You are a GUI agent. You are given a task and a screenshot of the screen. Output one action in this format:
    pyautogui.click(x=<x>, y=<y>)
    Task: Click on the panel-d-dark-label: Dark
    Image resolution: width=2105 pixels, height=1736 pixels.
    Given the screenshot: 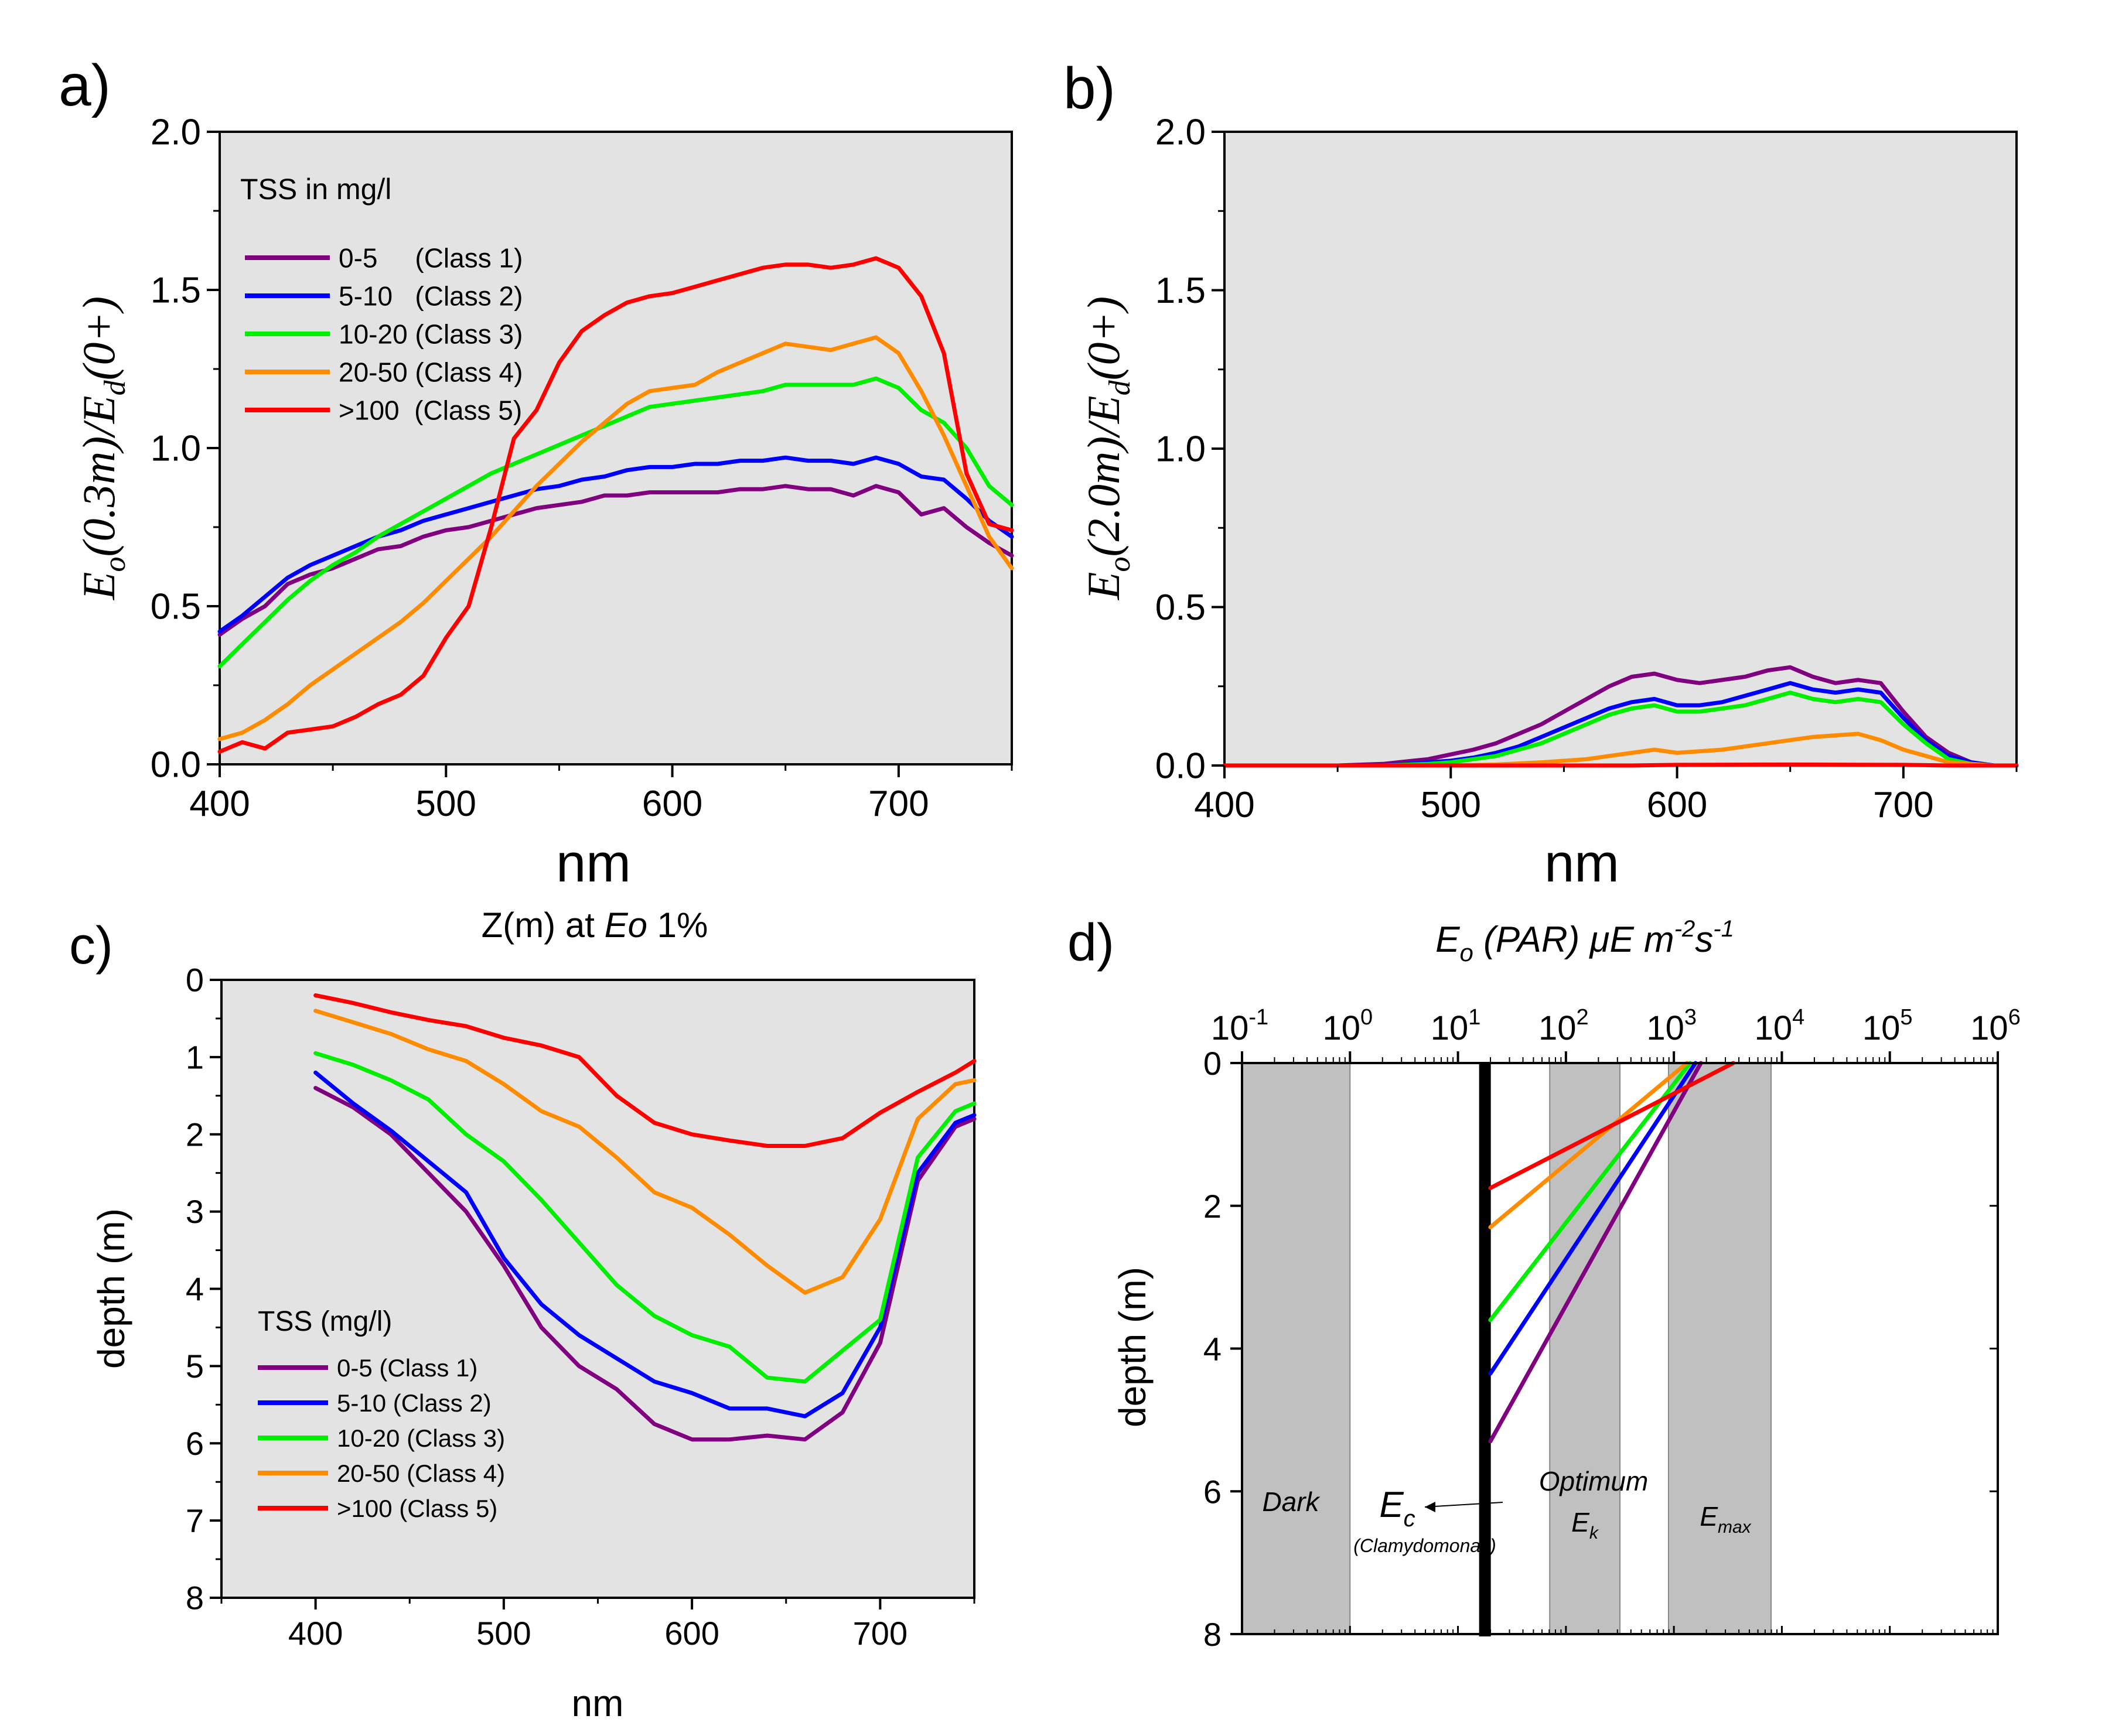 What is the action you would take?
    pyautogui.click(x=1291, y=1501)
    